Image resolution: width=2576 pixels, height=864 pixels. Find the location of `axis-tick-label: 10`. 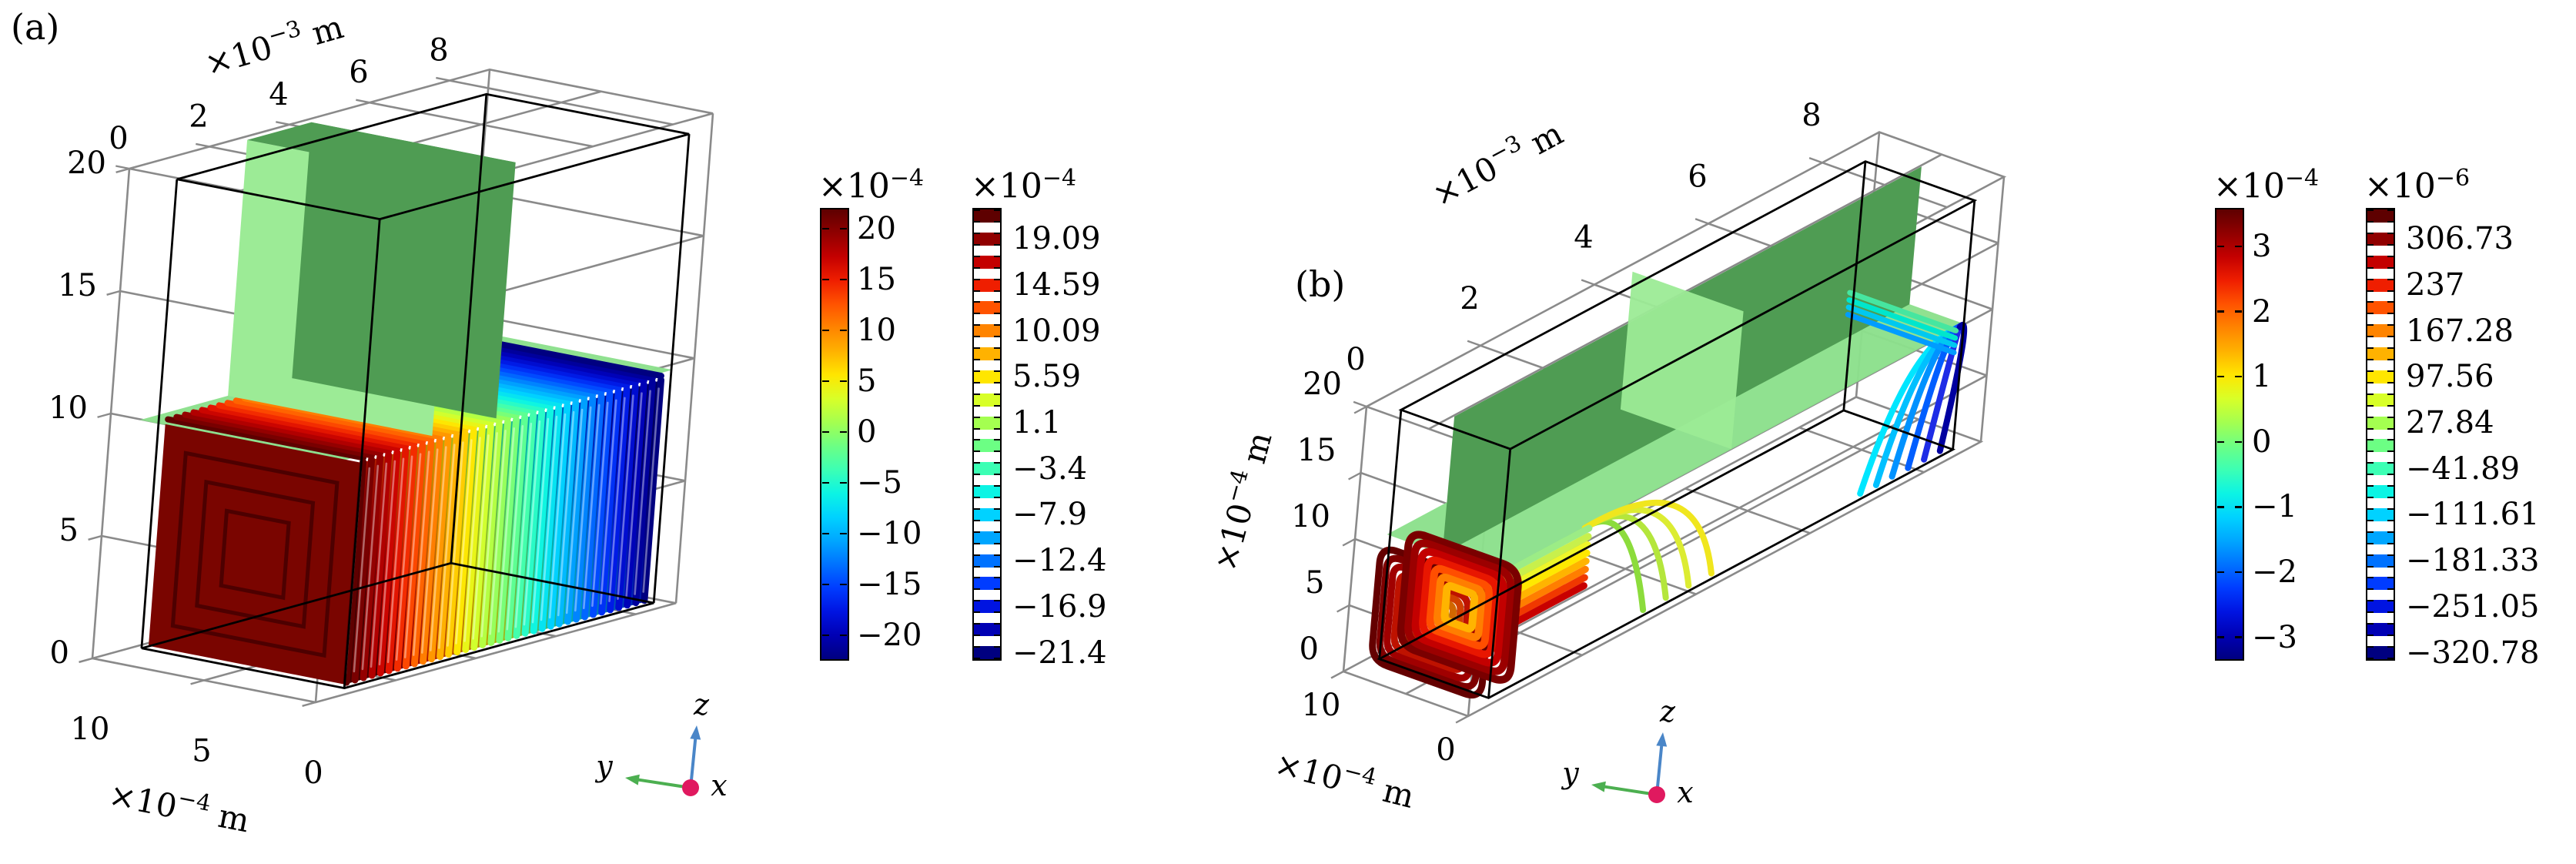

axis-tick-label: 10 is located at coordinates (91, 729).